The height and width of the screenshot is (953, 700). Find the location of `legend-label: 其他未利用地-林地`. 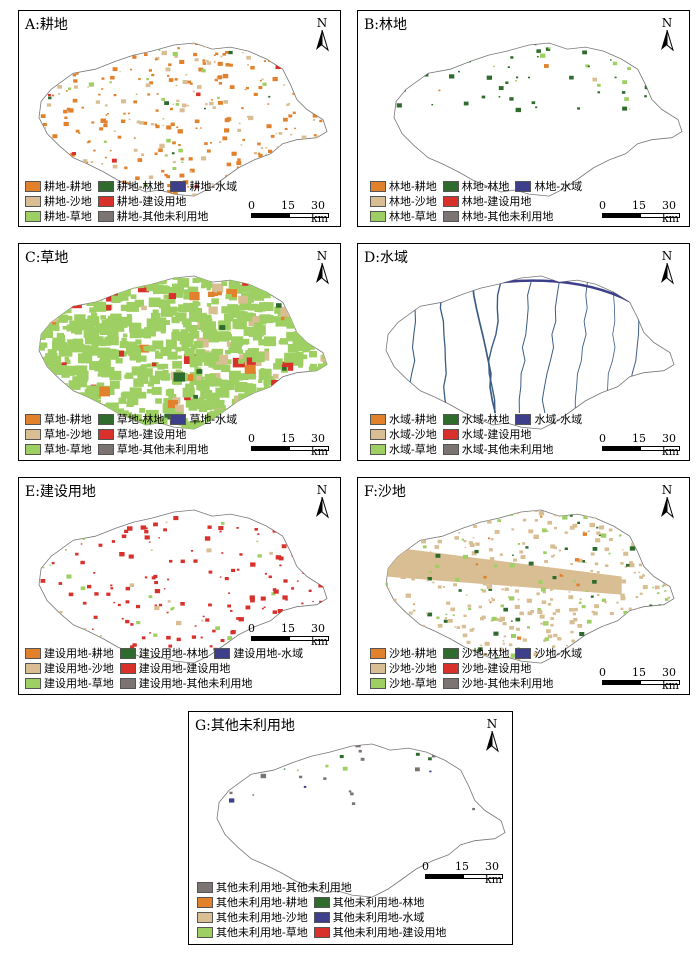

legend-label: 其他未利用地-林地 is located at coordinates (378, 902).